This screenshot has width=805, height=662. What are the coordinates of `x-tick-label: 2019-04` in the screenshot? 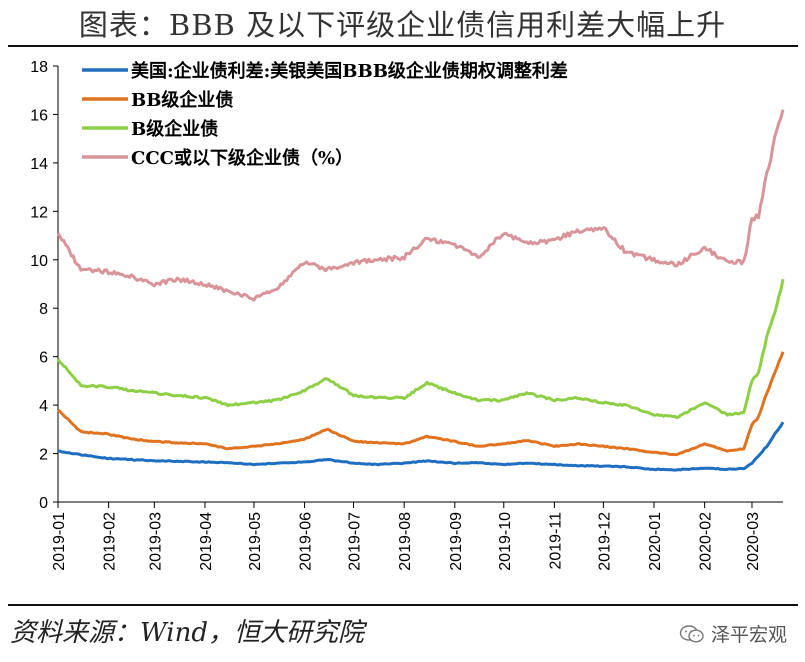 It's located at (206, 541).